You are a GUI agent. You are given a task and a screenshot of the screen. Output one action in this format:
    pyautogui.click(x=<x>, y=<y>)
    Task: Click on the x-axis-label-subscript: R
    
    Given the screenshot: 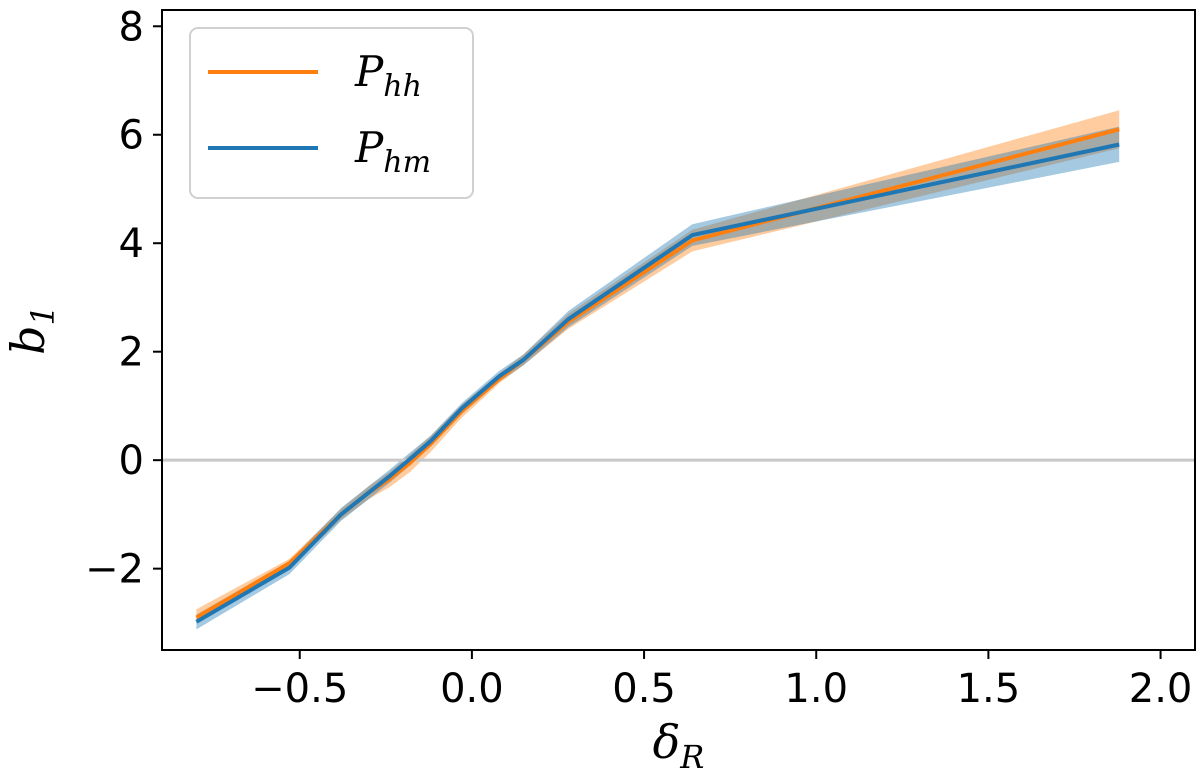 What is the action you would take?
    pyautogui.click(x=691, y=757)
    